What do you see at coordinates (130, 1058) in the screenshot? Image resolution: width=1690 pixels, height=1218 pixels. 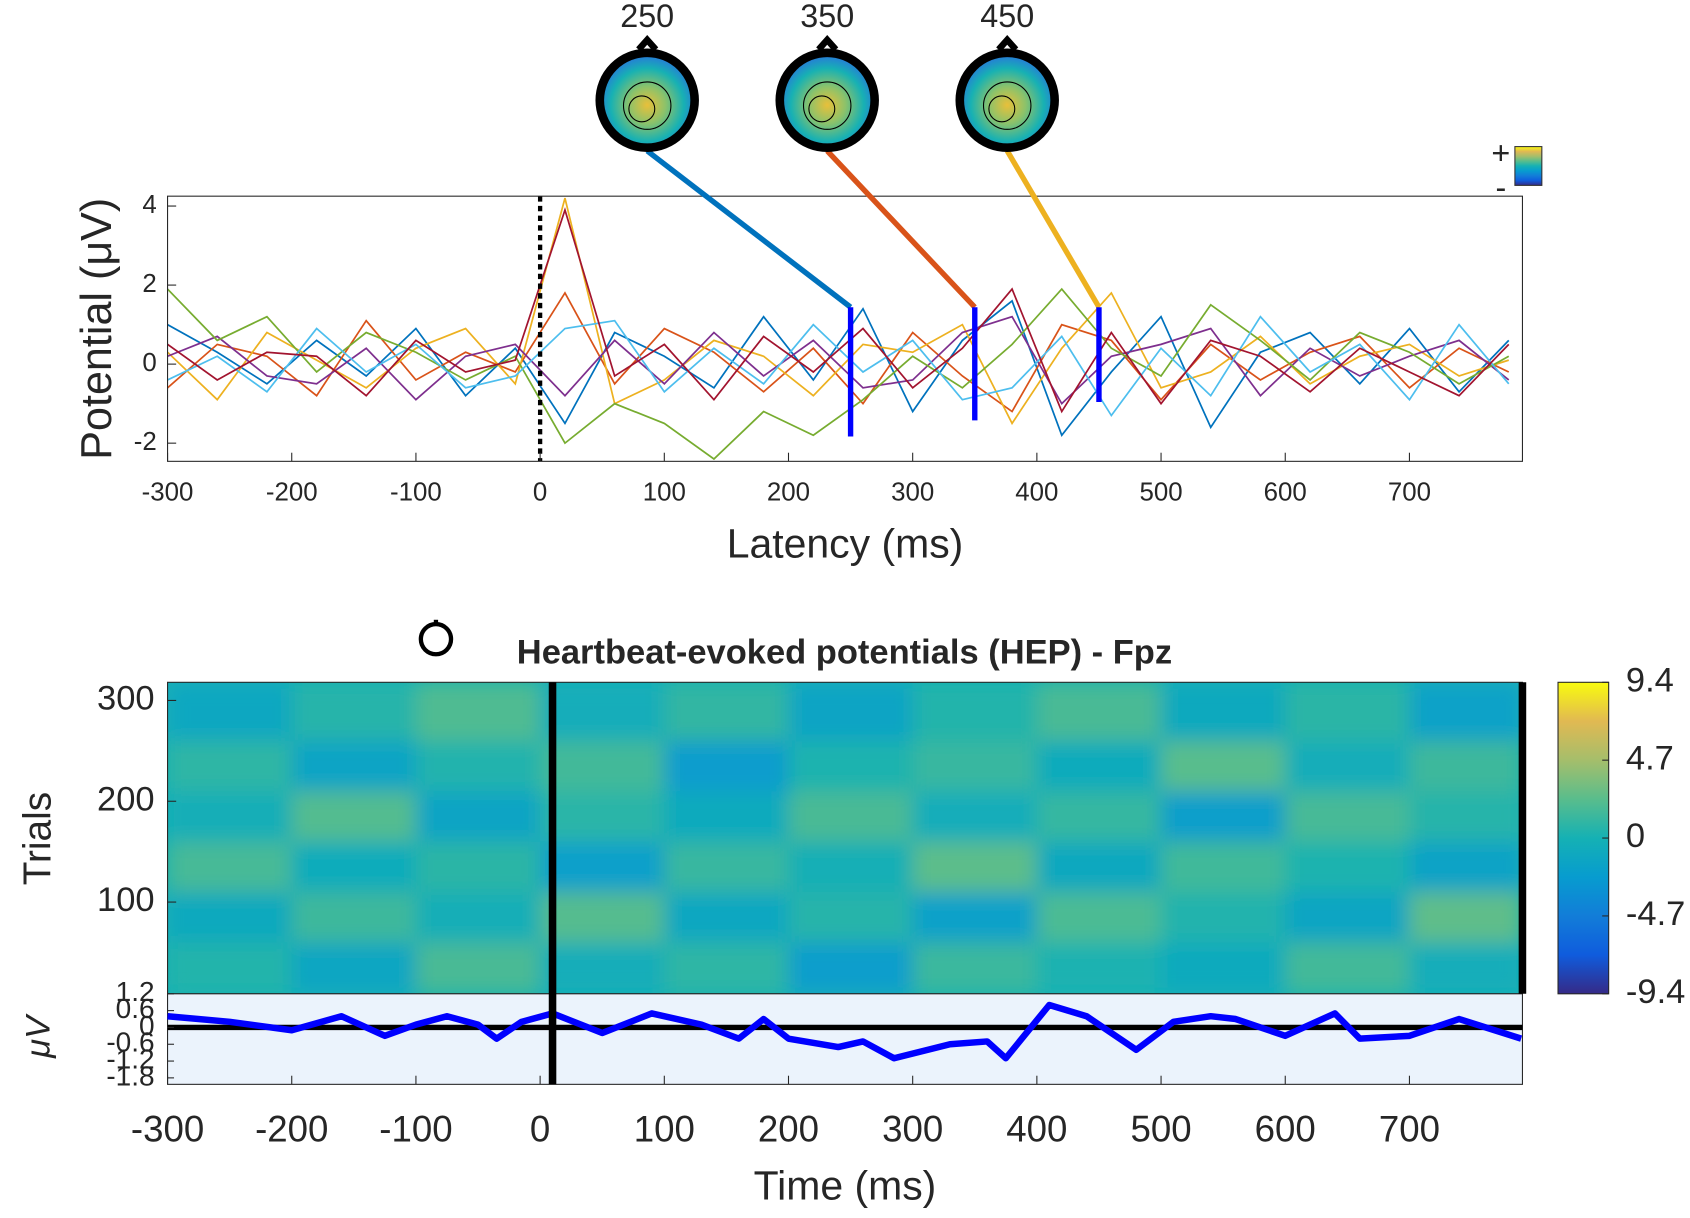 I see `erp-y-tick-label: -1.2` at bounding box center [130, 1058].